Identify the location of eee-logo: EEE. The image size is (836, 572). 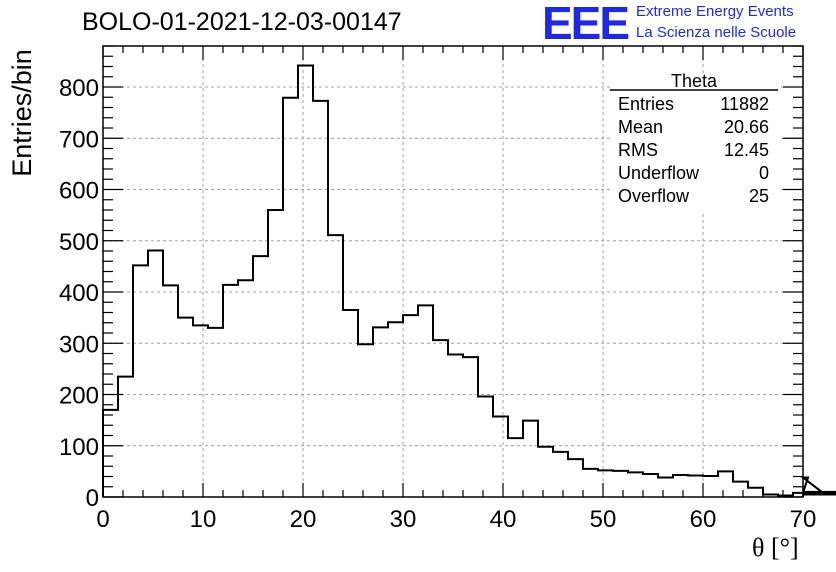
(586, 24).